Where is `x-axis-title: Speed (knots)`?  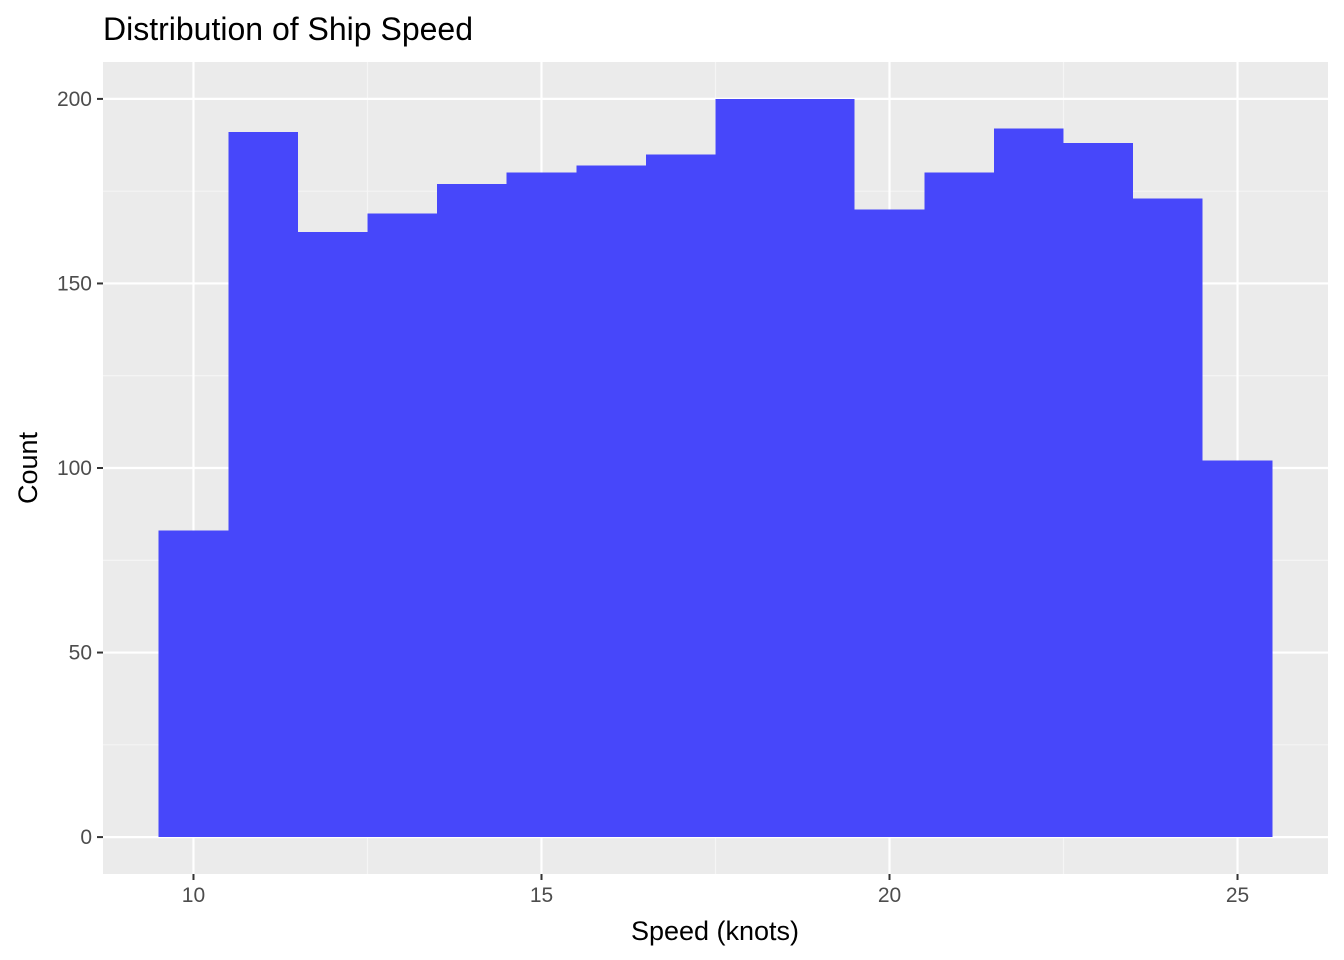
x-axis-title: Speed (knots) is located at coordinates (715, 931).